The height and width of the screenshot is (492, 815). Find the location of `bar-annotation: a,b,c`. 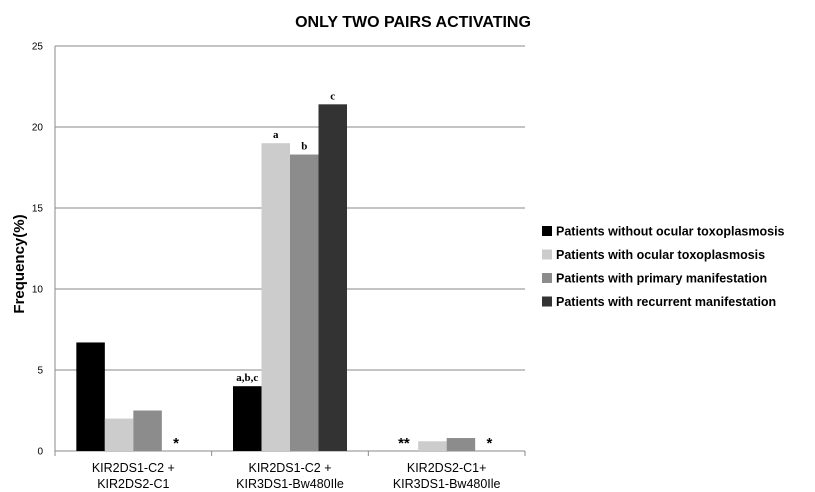

bar-annotation: a,b,c is located at coordinates (247, 378).